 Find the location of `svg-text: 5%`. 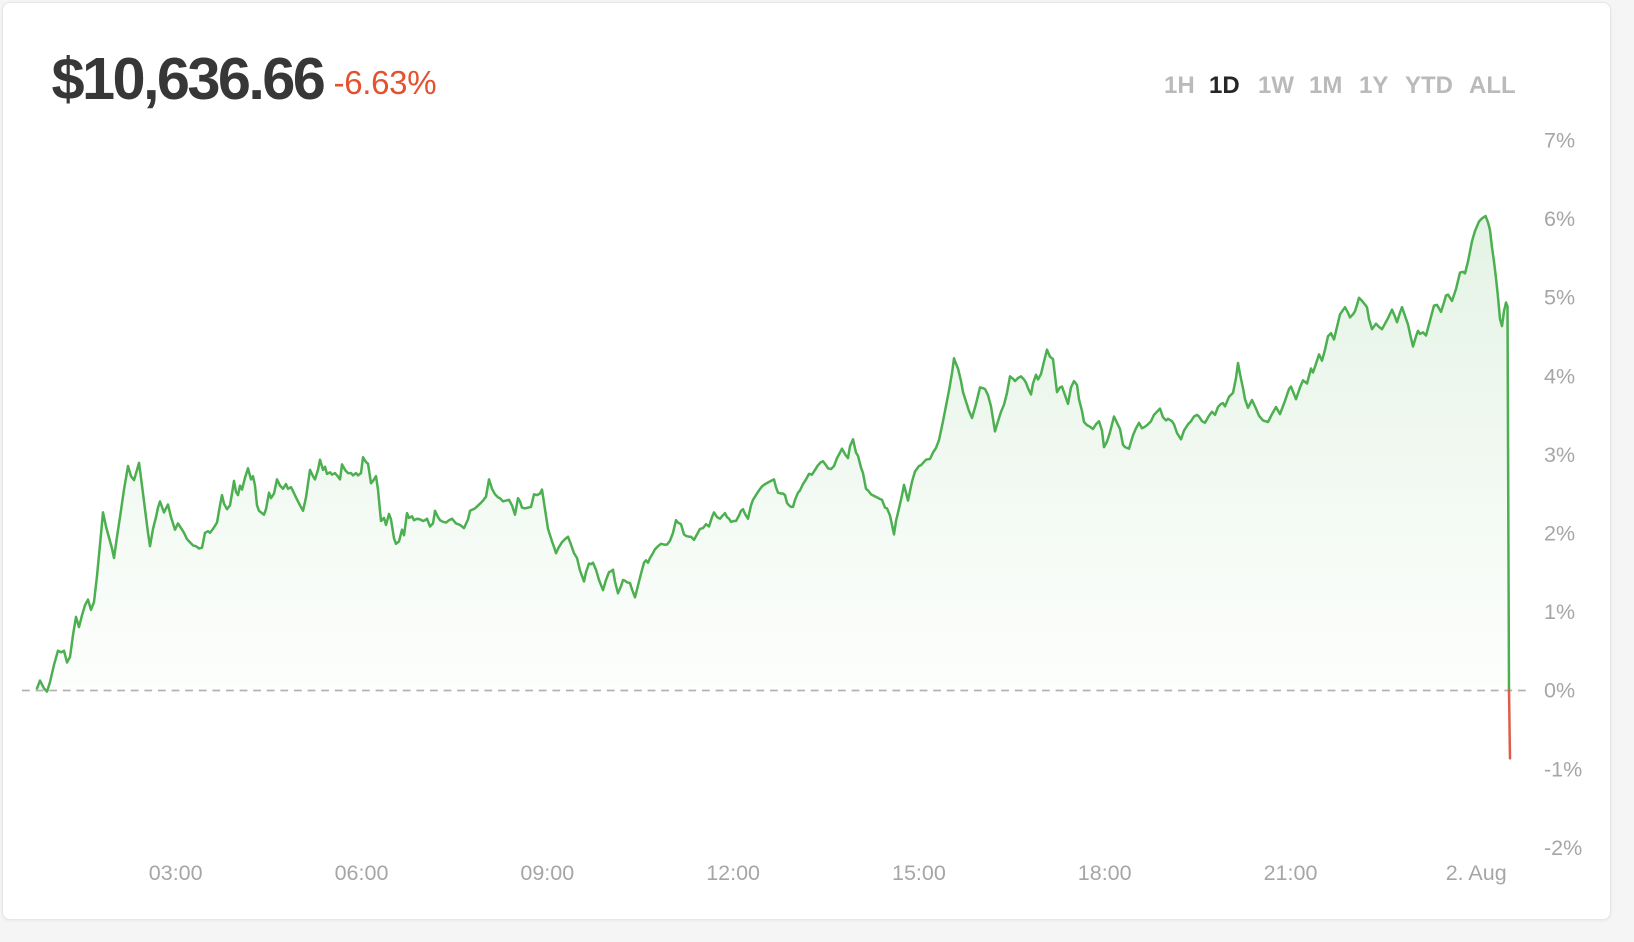

svg-text: 5% is located at coordinates (1559, 298).